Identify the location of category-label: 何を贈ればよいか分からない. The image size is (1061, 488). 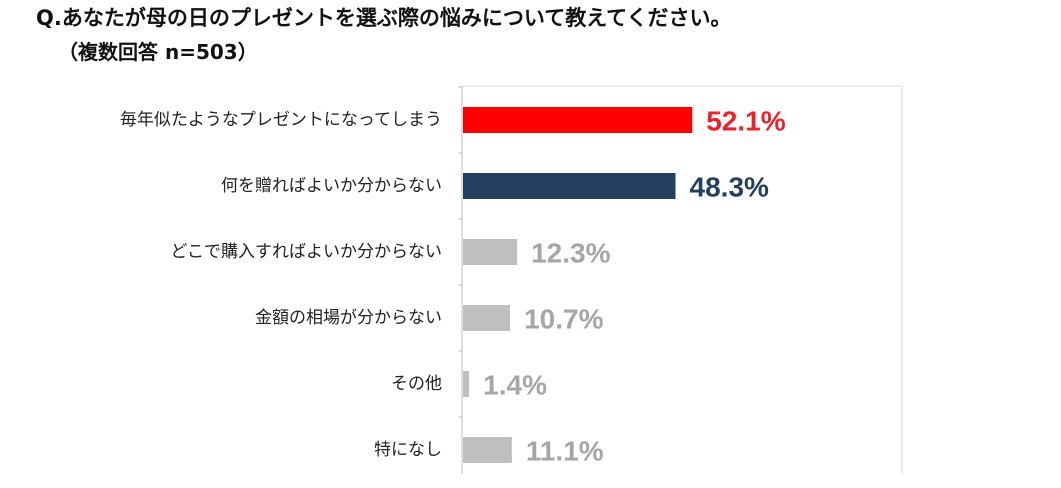
(331, 186).